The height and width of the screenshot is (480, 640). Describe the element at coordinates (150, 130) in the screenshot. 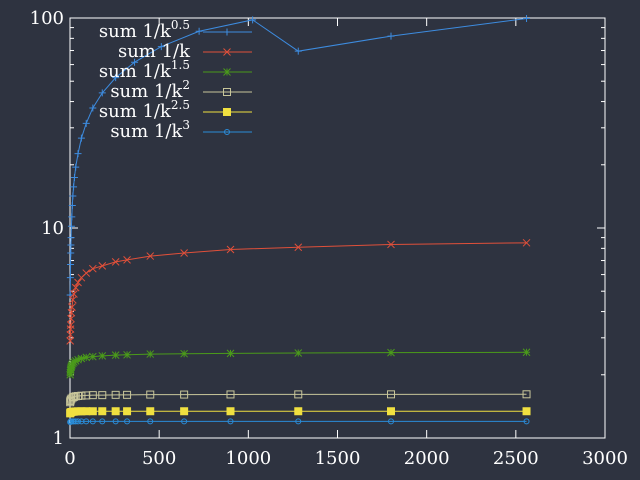

I see `legend-label: sum 1/k3` at that location.